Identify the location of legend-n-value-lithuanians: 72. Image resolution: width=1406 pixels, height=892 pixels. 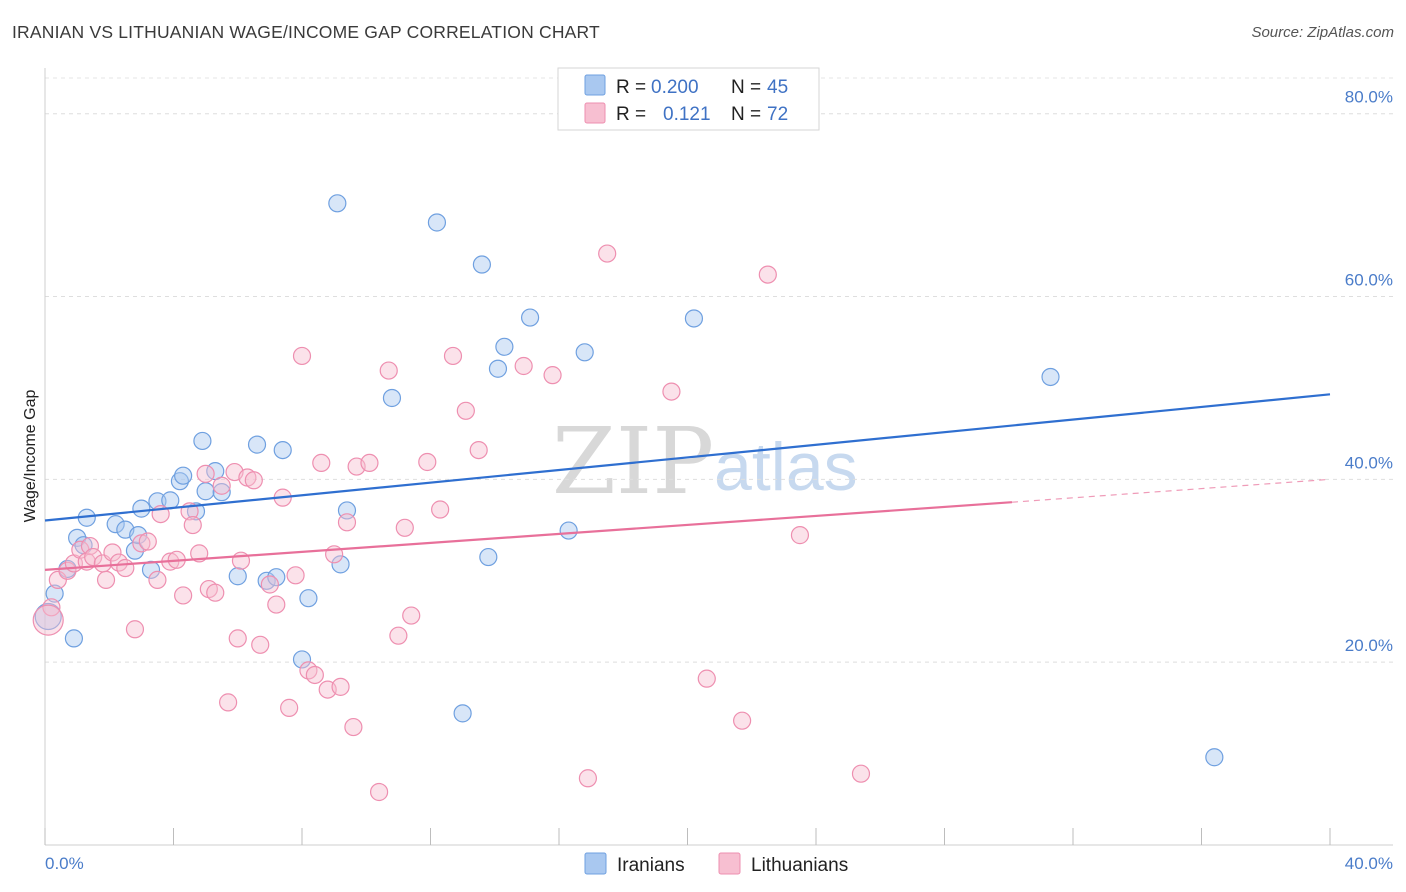
(777, 114).